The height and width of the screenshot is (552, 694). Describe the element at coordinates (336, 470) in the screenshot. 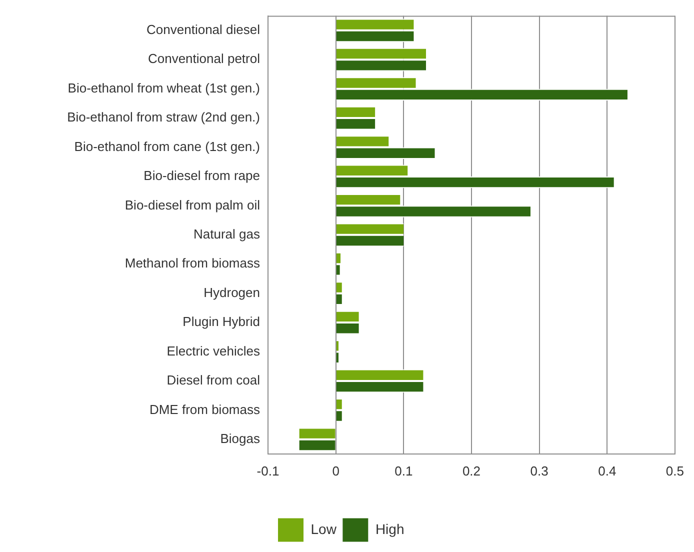

I see `x-tick-label: 0` at that location.